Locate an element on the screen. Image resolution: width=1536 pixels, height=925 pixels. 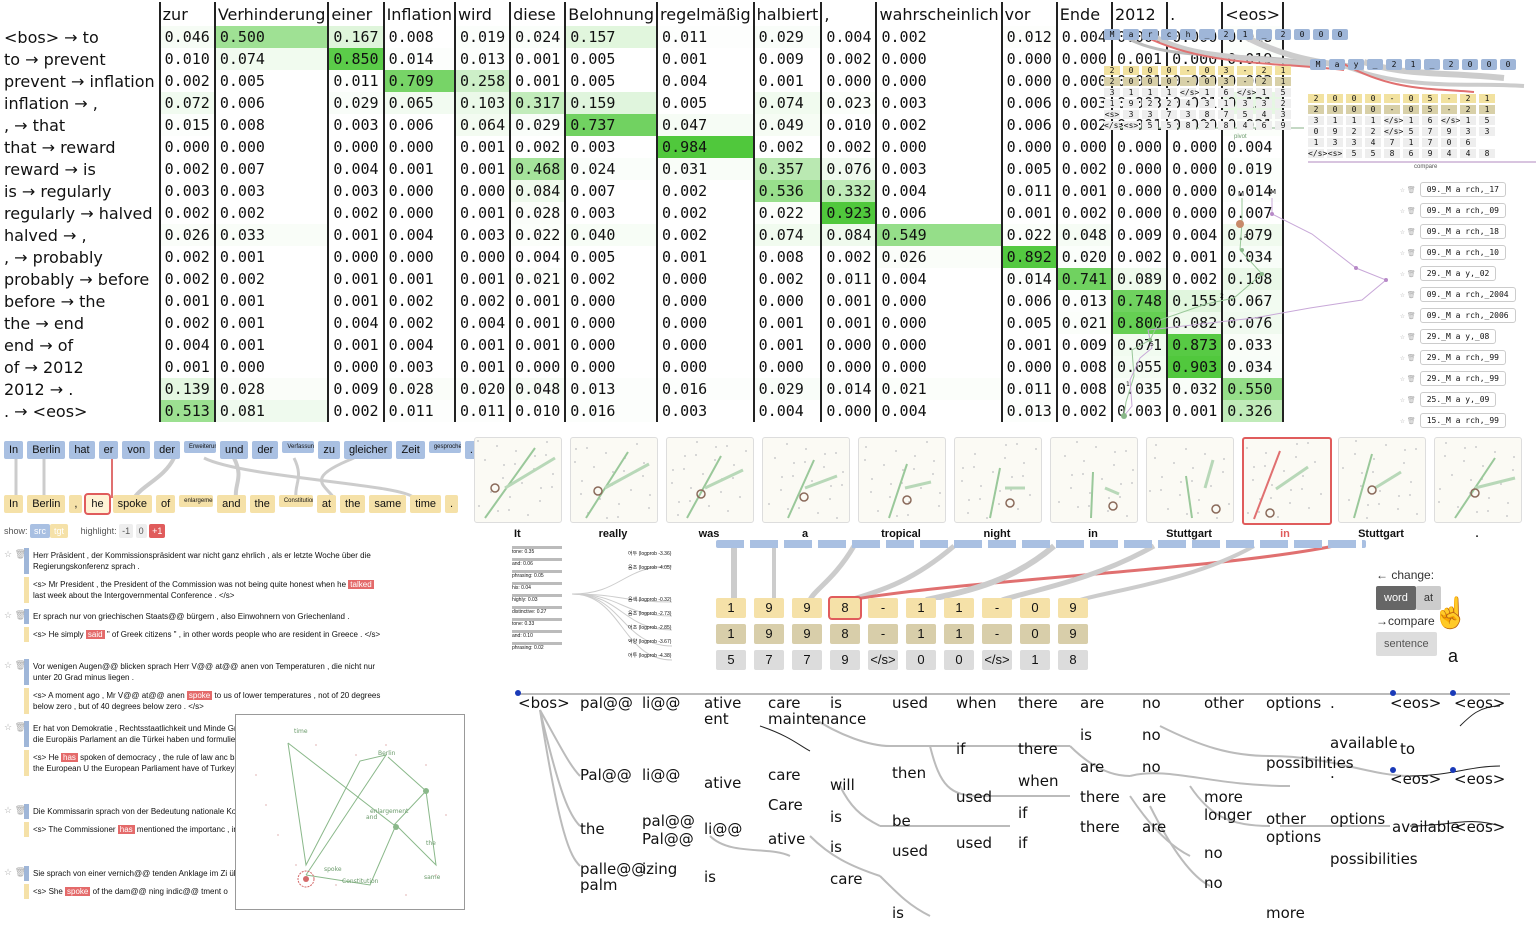
beam-word: will is located at coordinates (842, 785).